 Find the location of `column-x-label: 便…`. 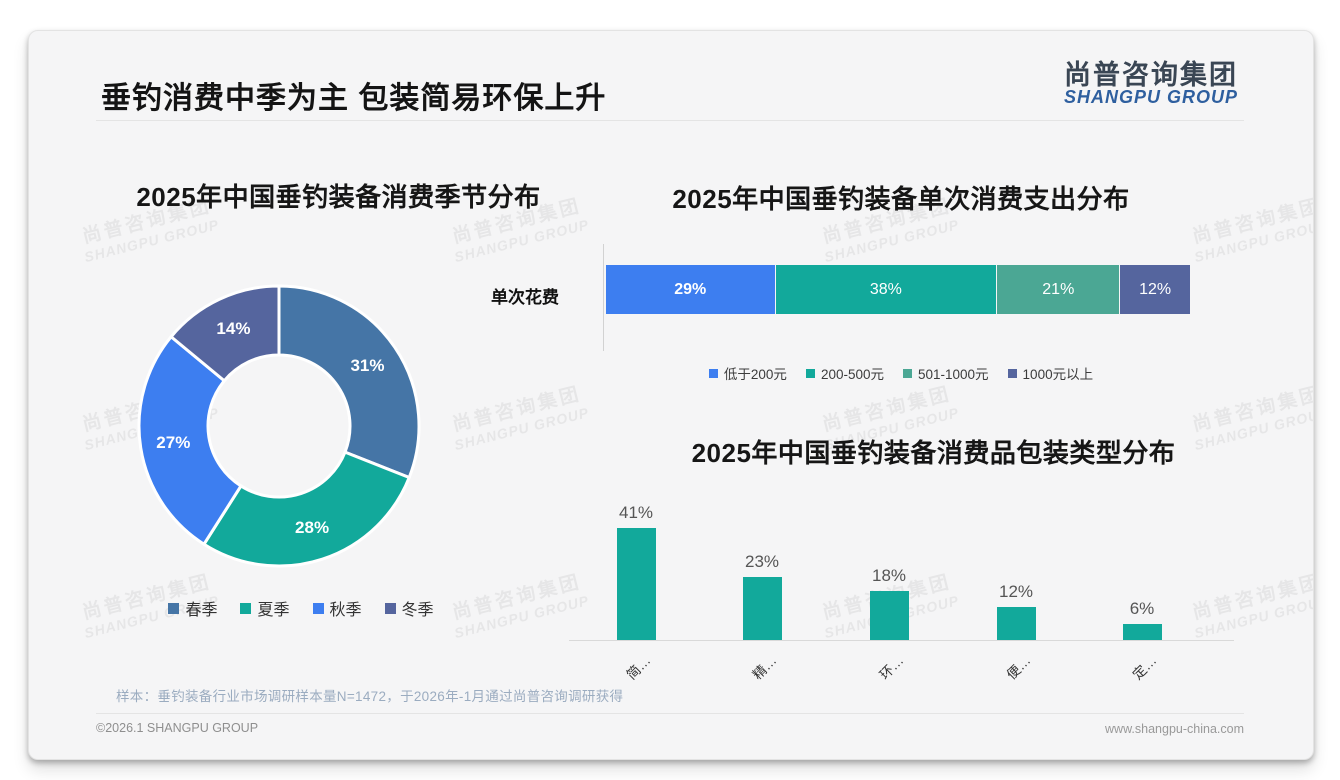

column-x-label: 便… is located at coordinates (1018, 667).